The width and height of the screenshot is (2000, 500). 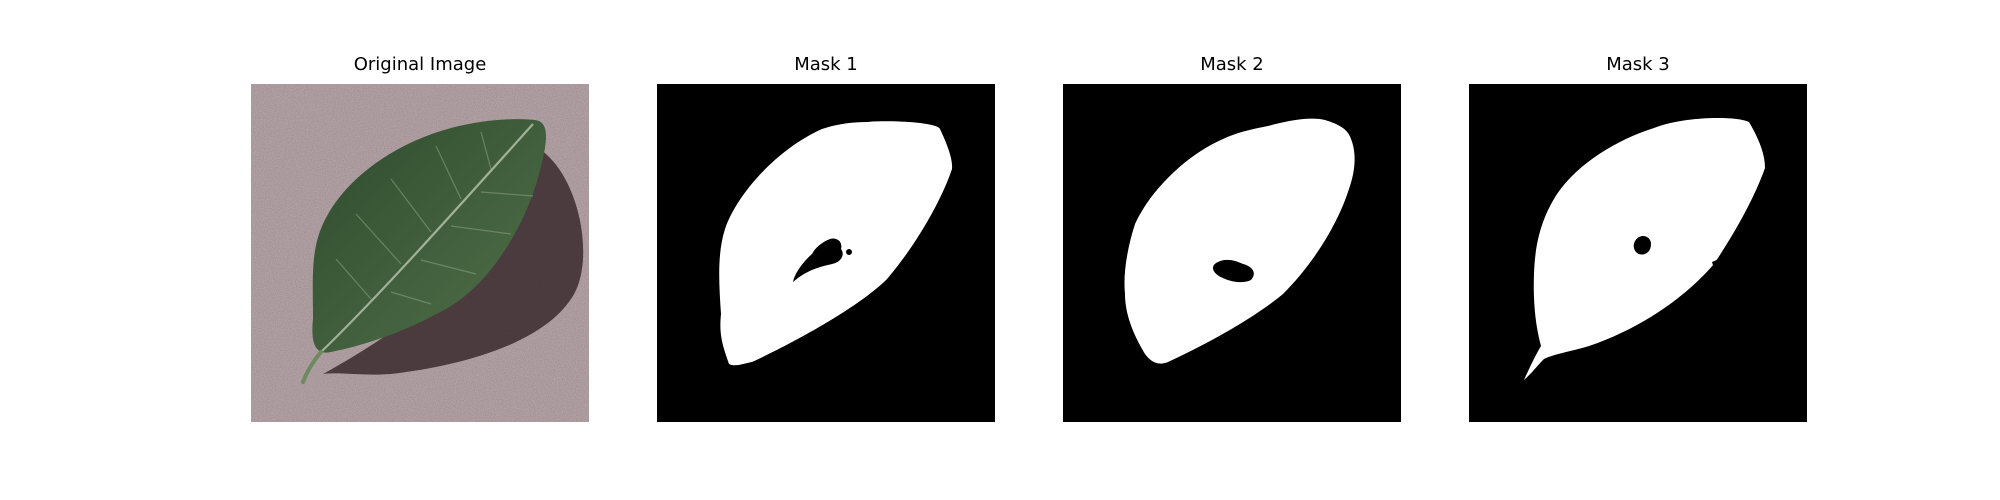 What do you see at coordinates (312, 367) in the screenshot?
I see `leaf-stem` at bounding box center [312, 367].